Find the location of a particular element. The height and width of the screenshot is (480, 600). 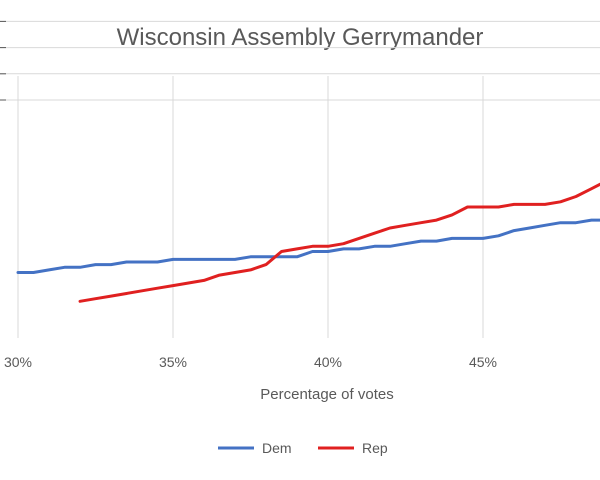

x-axis-ticks: 30%35%40%45%50%55%60%65% is located at coordinates (250, 362).